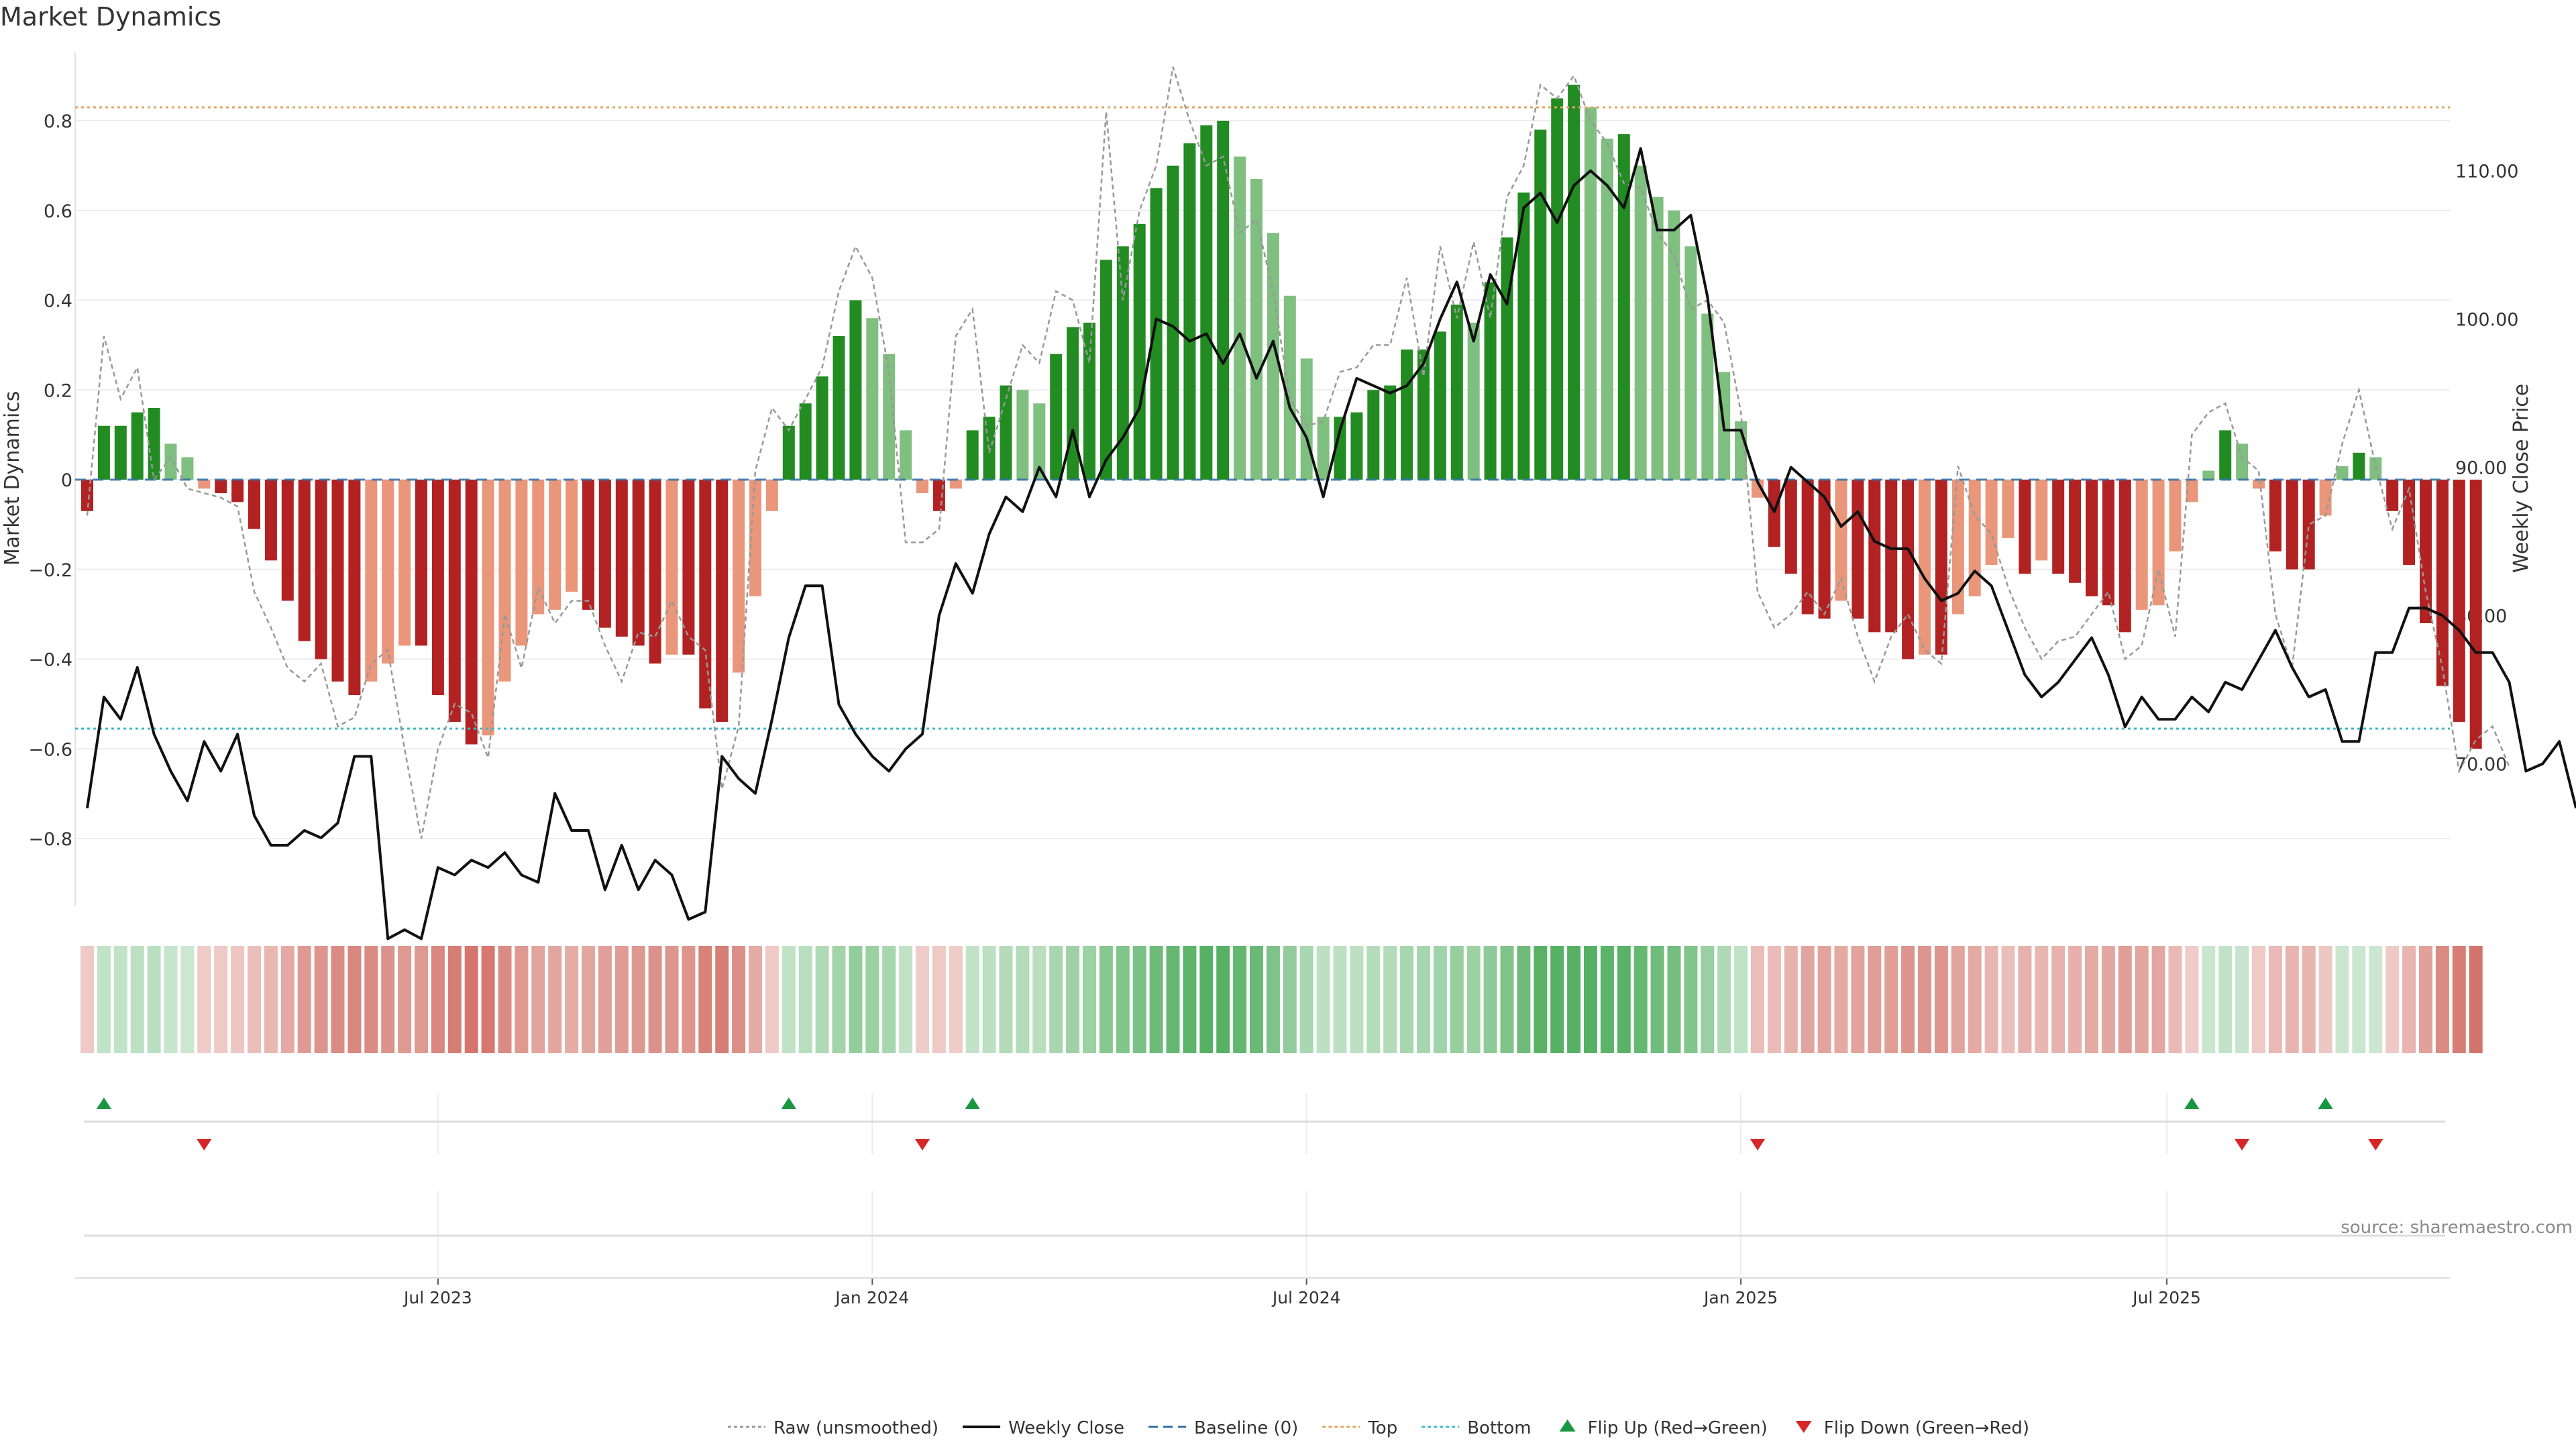 This screenshot has height=1449, width=2576. Describe the element at coordinates (1476, 1428) in the screenshot. I see `legend-item: Bottom` at that location.